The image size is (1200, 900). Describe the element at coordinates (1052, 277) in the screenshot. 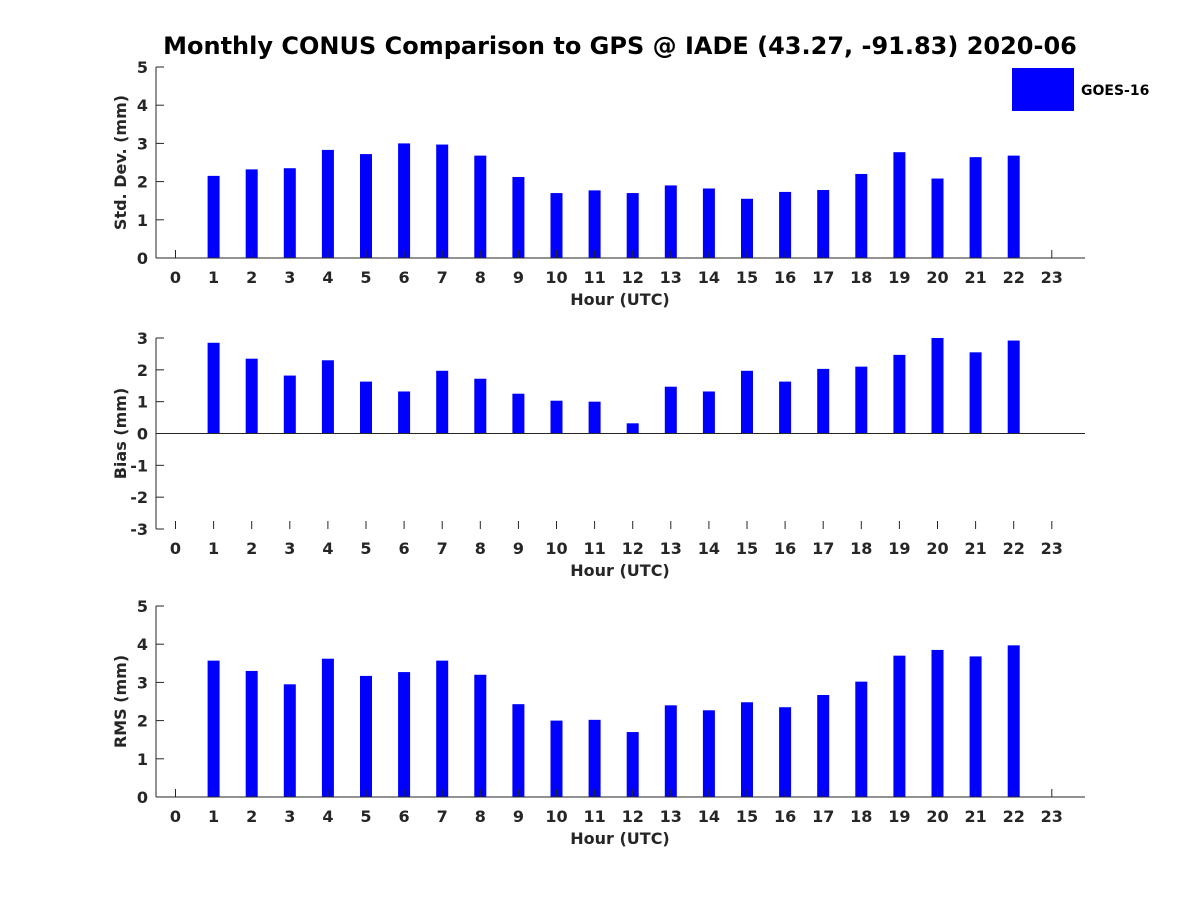

I see `x-tick-label-std-dev: 23` at that location.